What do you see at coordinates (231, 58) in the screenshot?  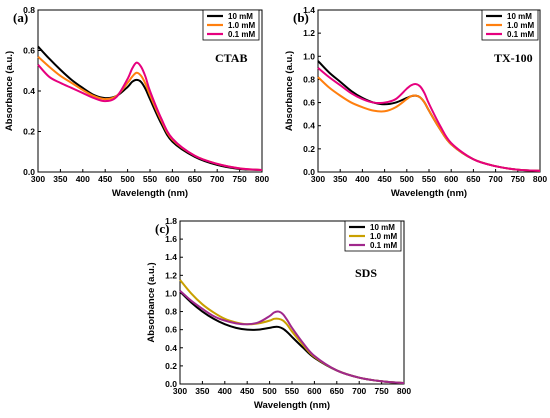 I see `surfactant-label: CTAB` at bounding box center [231, 58].